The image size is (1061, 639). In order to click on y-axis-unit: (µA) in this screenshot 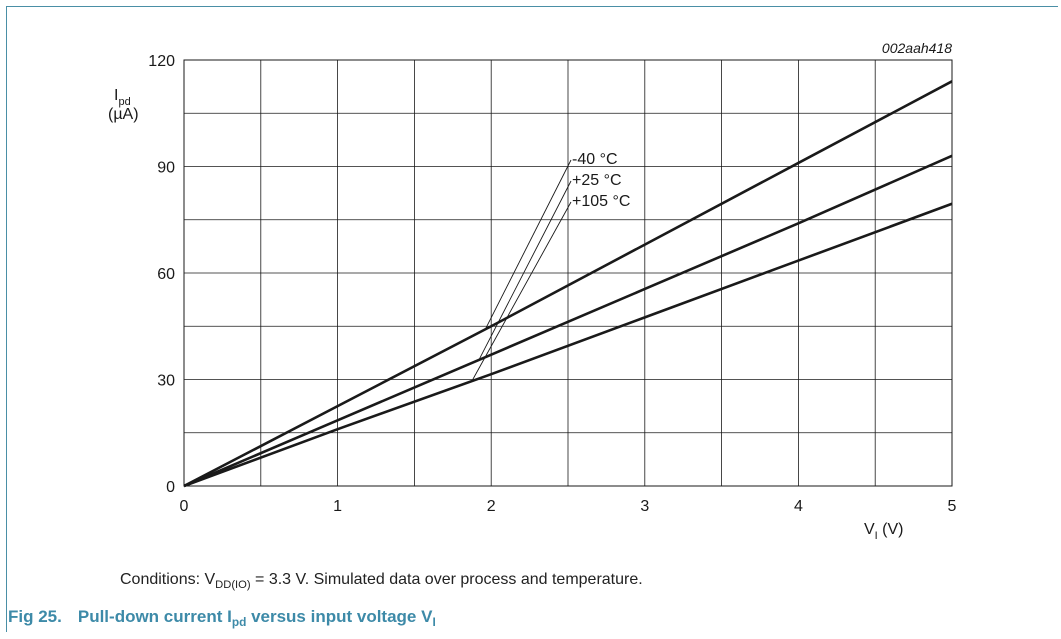, I will do `click(123, 114)`.